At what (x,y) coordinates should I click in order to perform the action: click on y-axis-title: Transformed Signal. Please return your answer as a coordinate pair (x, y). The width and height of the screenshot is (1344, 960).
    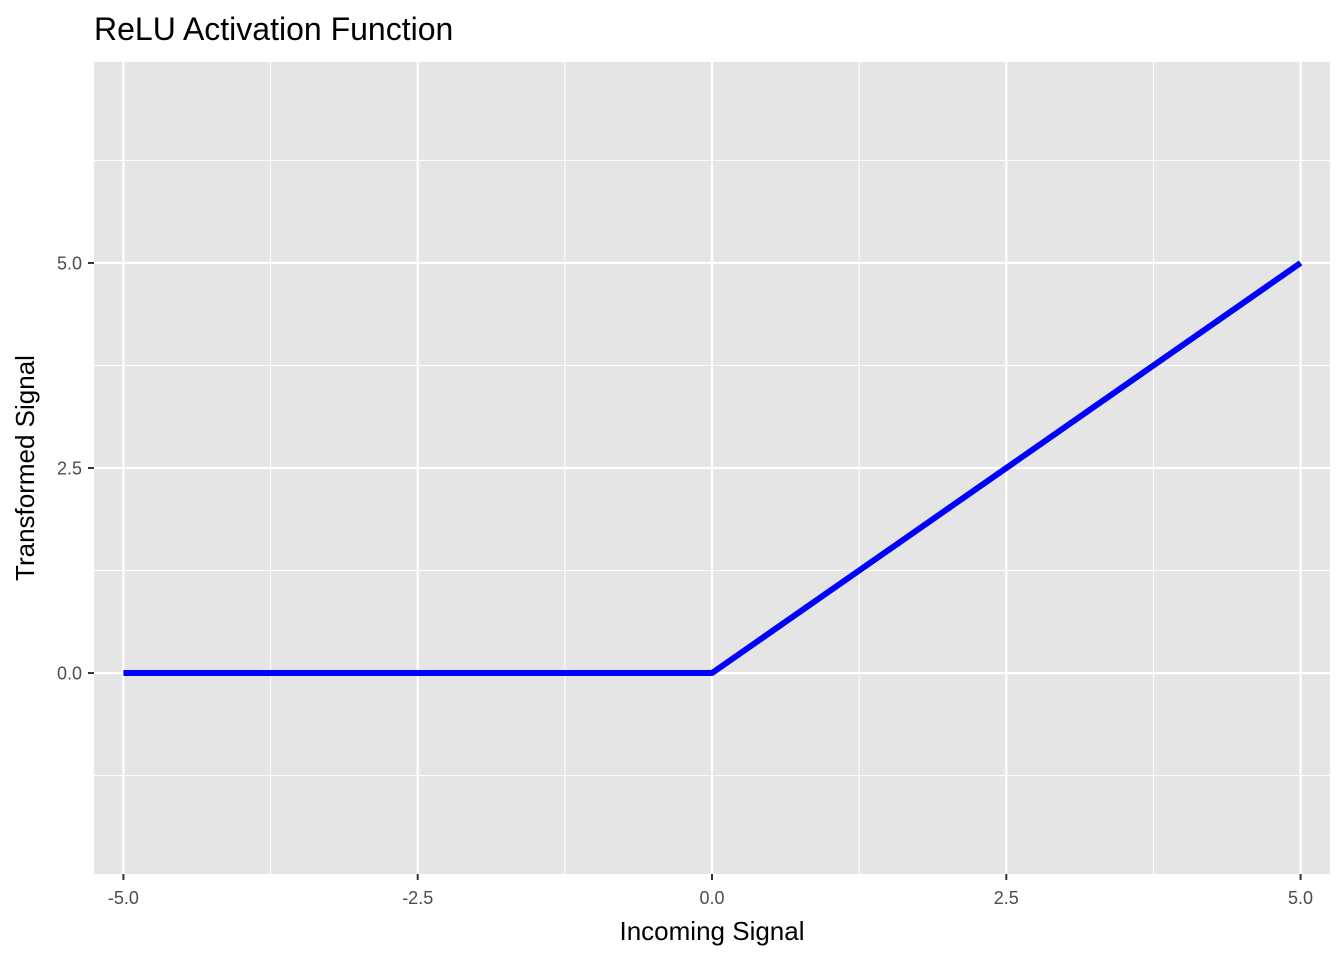
    Looking at the image, I should click on (25, 468).